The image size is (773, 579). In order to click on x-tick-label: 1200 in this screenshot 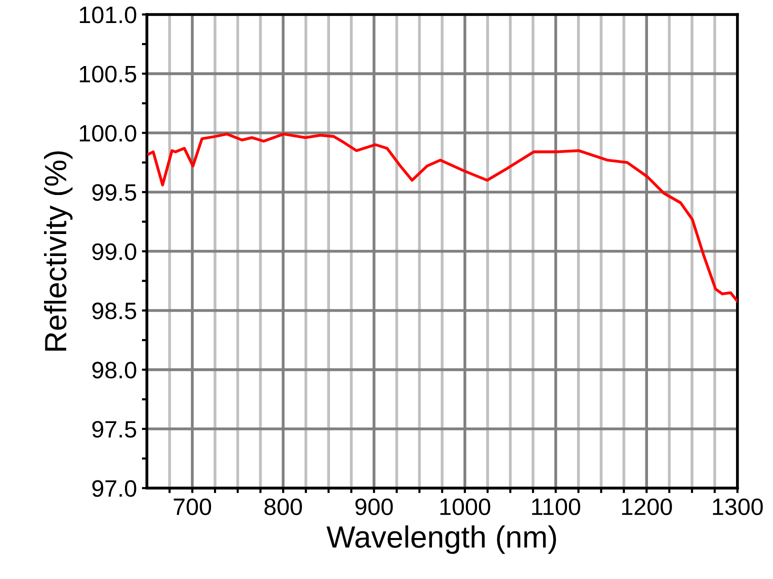, I will do `click(647, 507)`.